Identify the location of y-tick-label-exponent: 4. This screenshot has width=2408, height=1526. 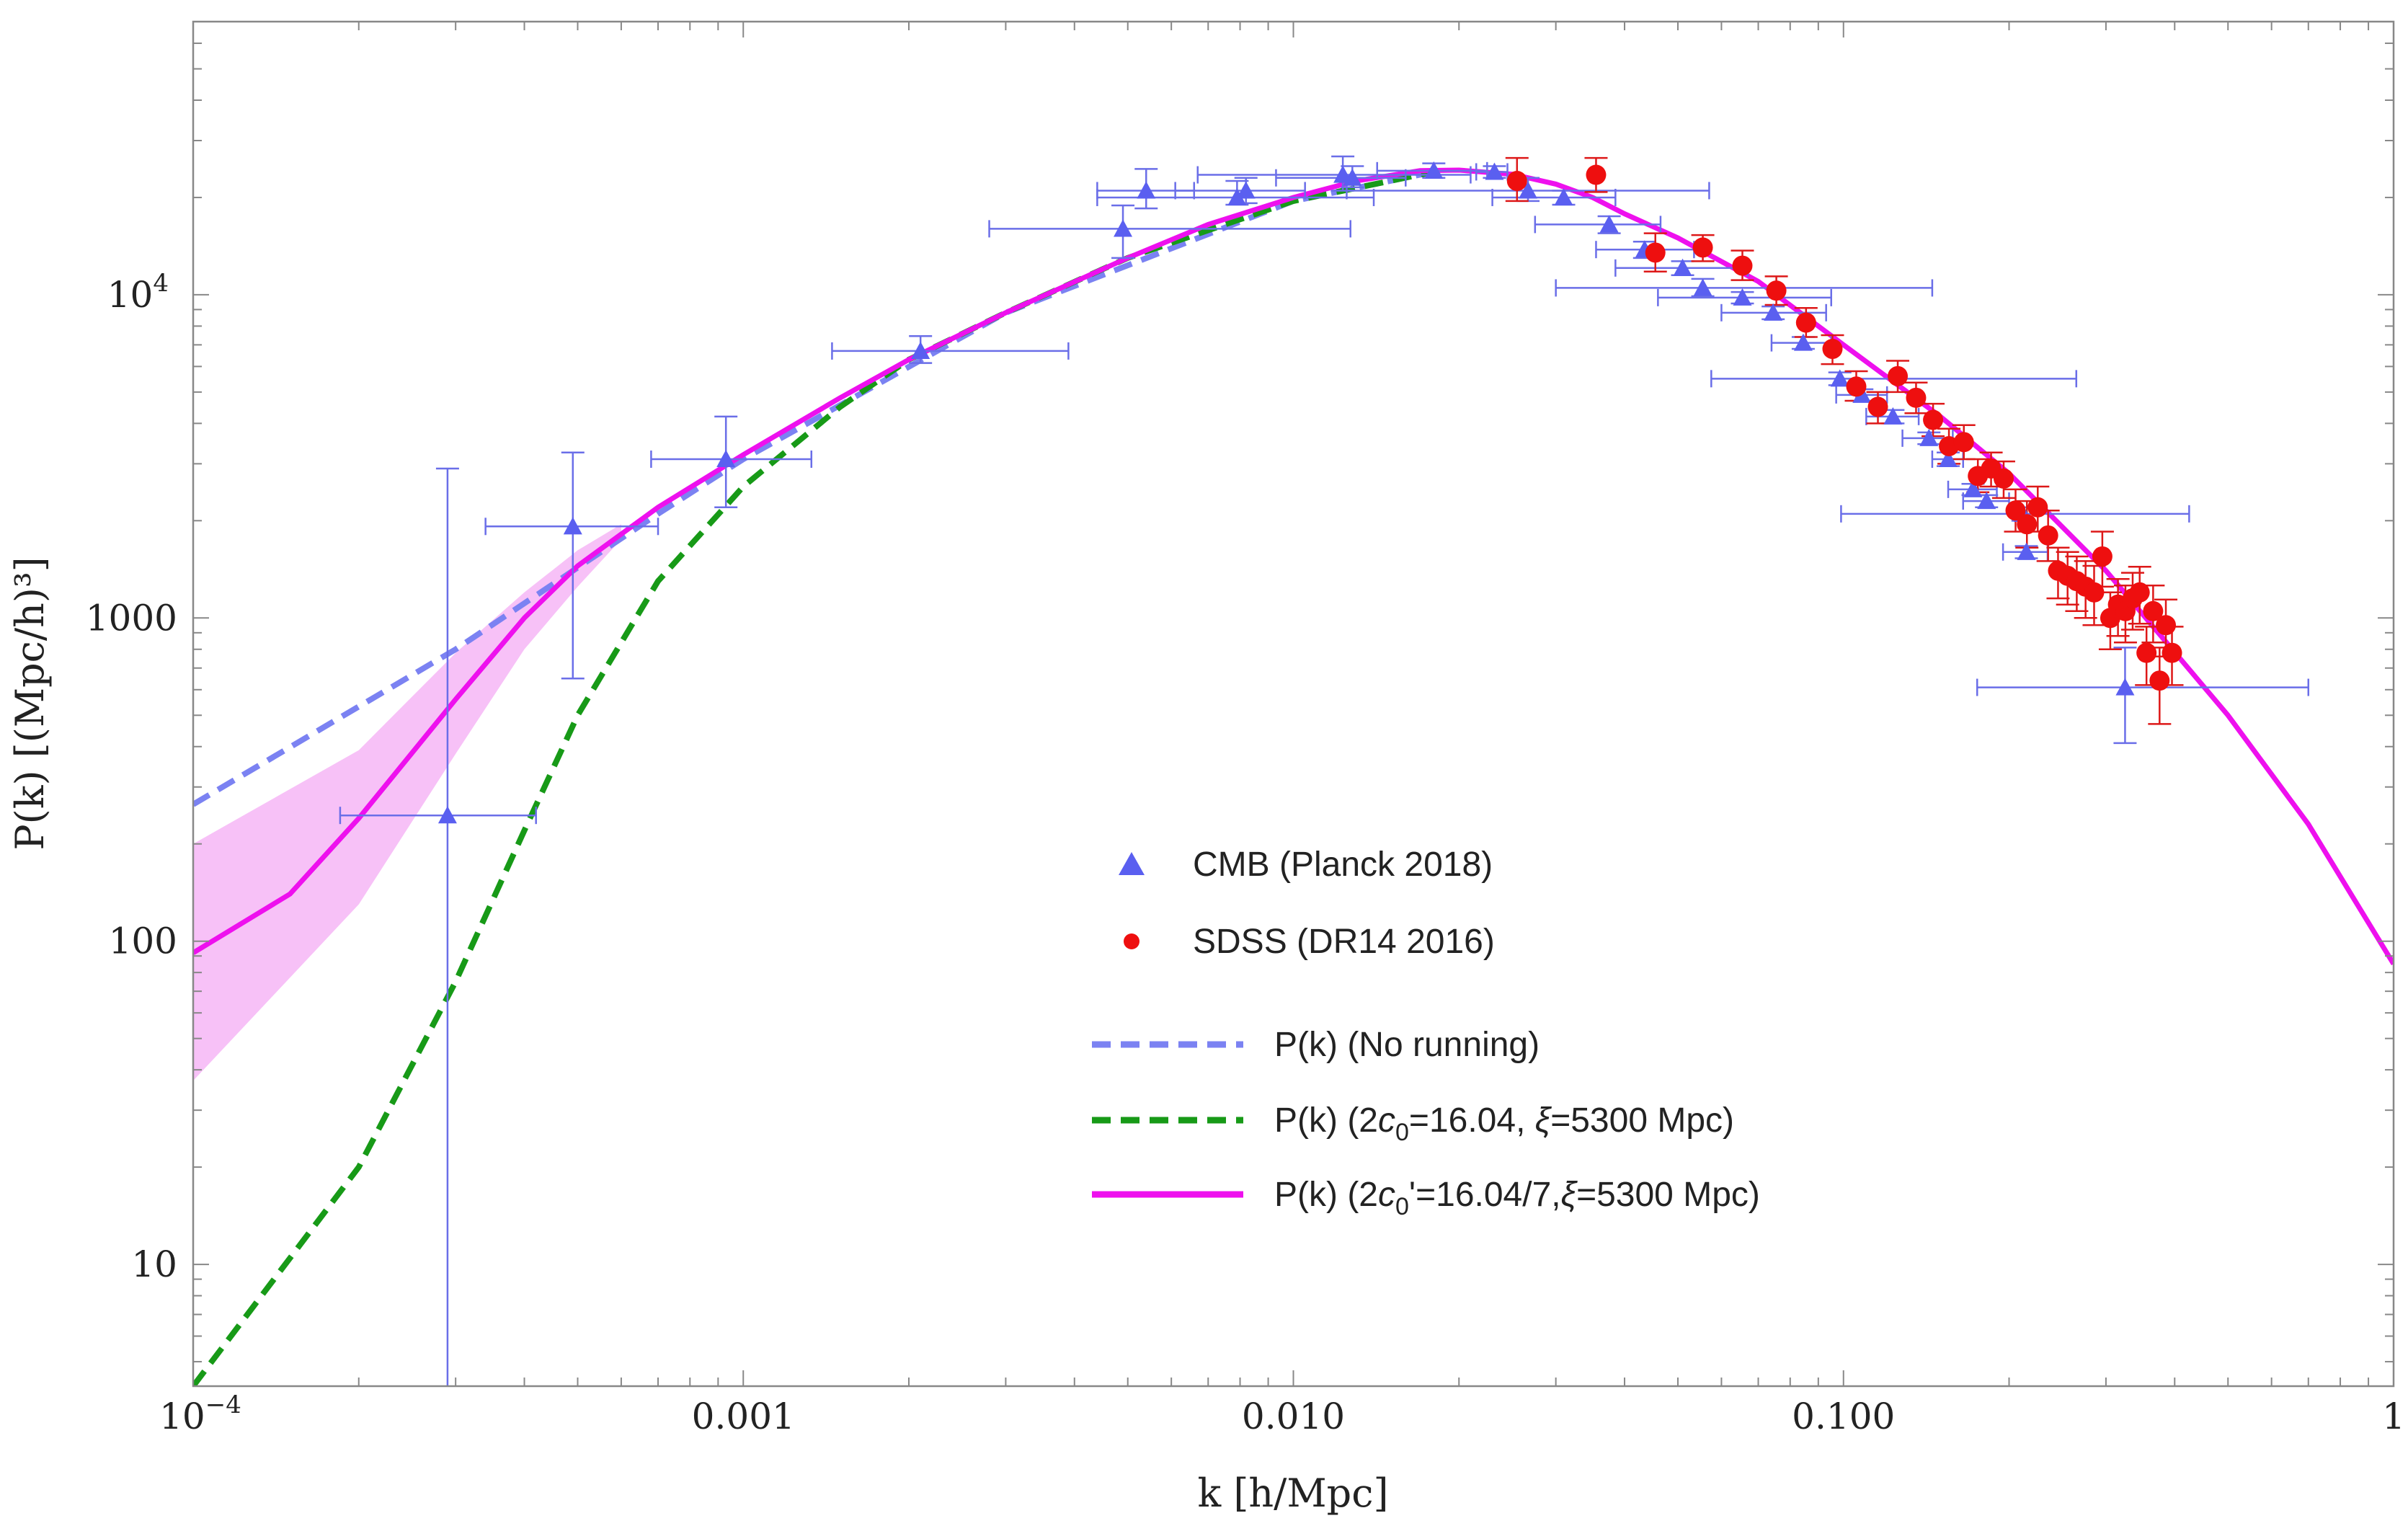
(161, 283).